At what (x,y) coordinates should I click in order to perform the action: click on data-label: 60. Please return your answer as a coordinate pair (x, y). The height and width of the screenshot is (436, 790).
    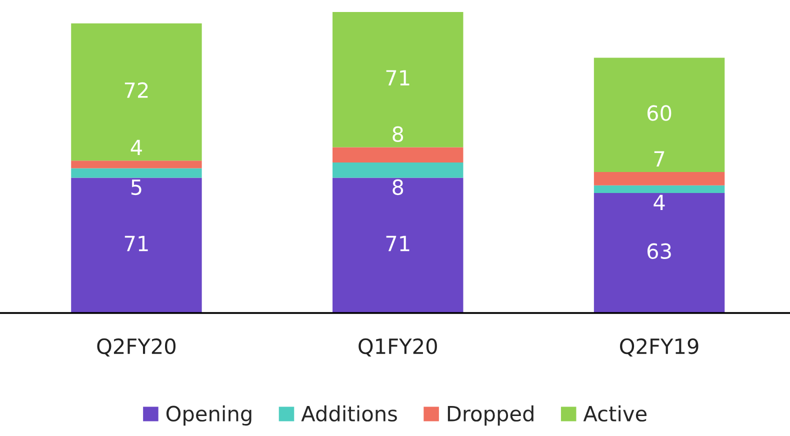
    Looking at the image, I should click on (659, 113).